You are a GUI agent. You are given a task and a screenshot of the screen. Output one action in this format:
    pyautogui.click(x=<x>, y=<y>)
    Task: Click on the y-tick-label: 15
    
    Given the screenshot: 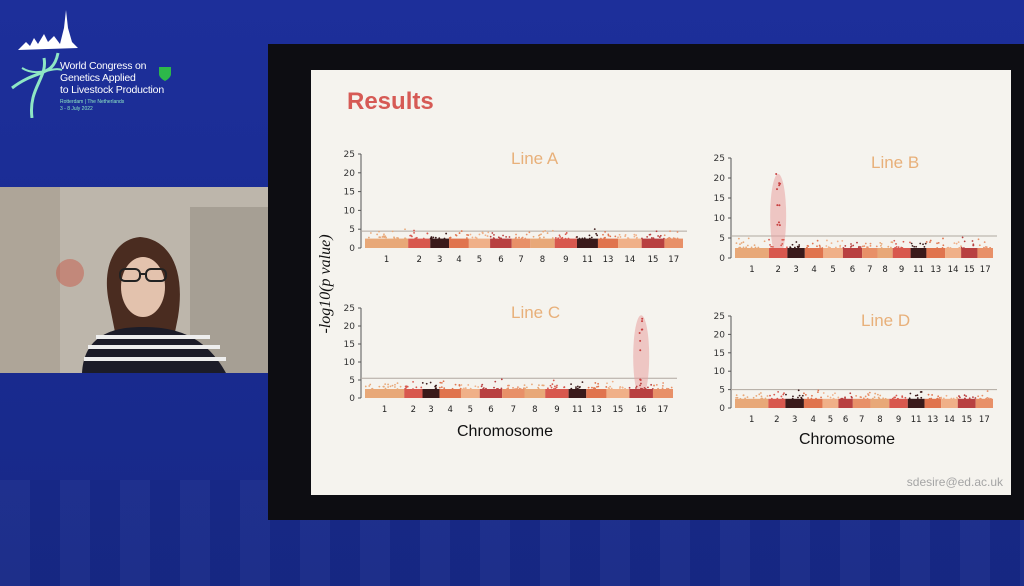 What is the action you would take?
    pyautogui.click(x=349, y=193)
    